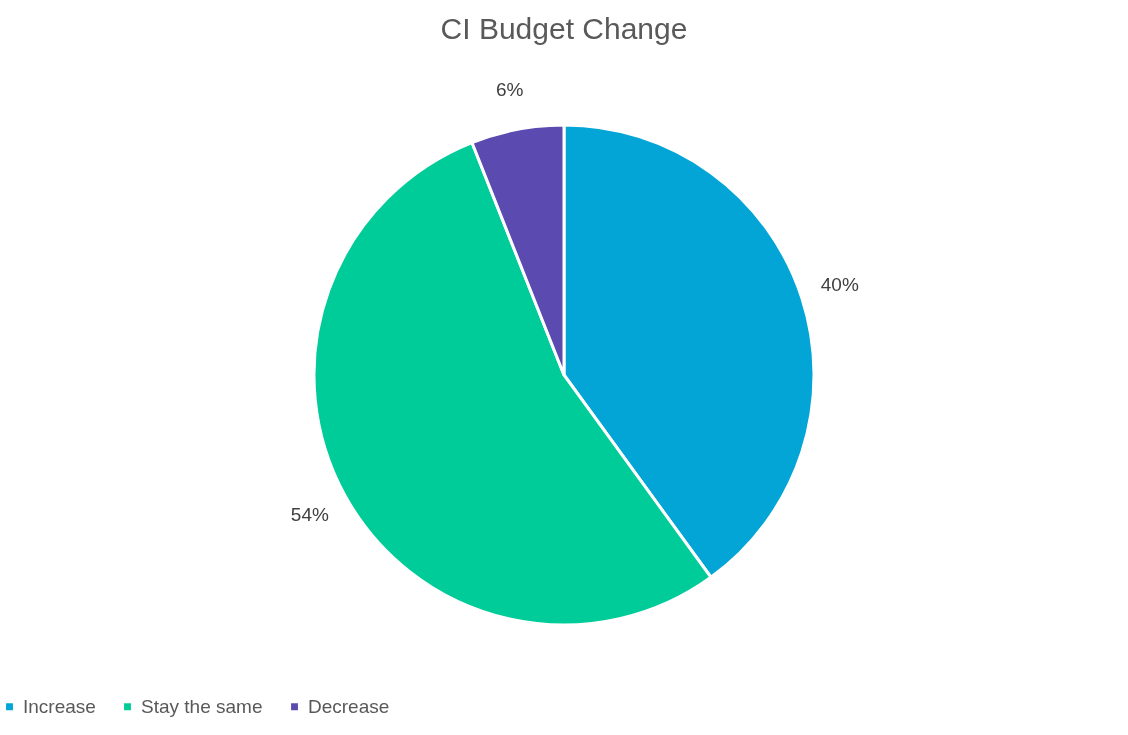 This screenshot has height=735, width=1128. What do you see at coordinates (839, 285) in the screenshot?
I see `data-label: 40%` at bounding box center [839, 285].